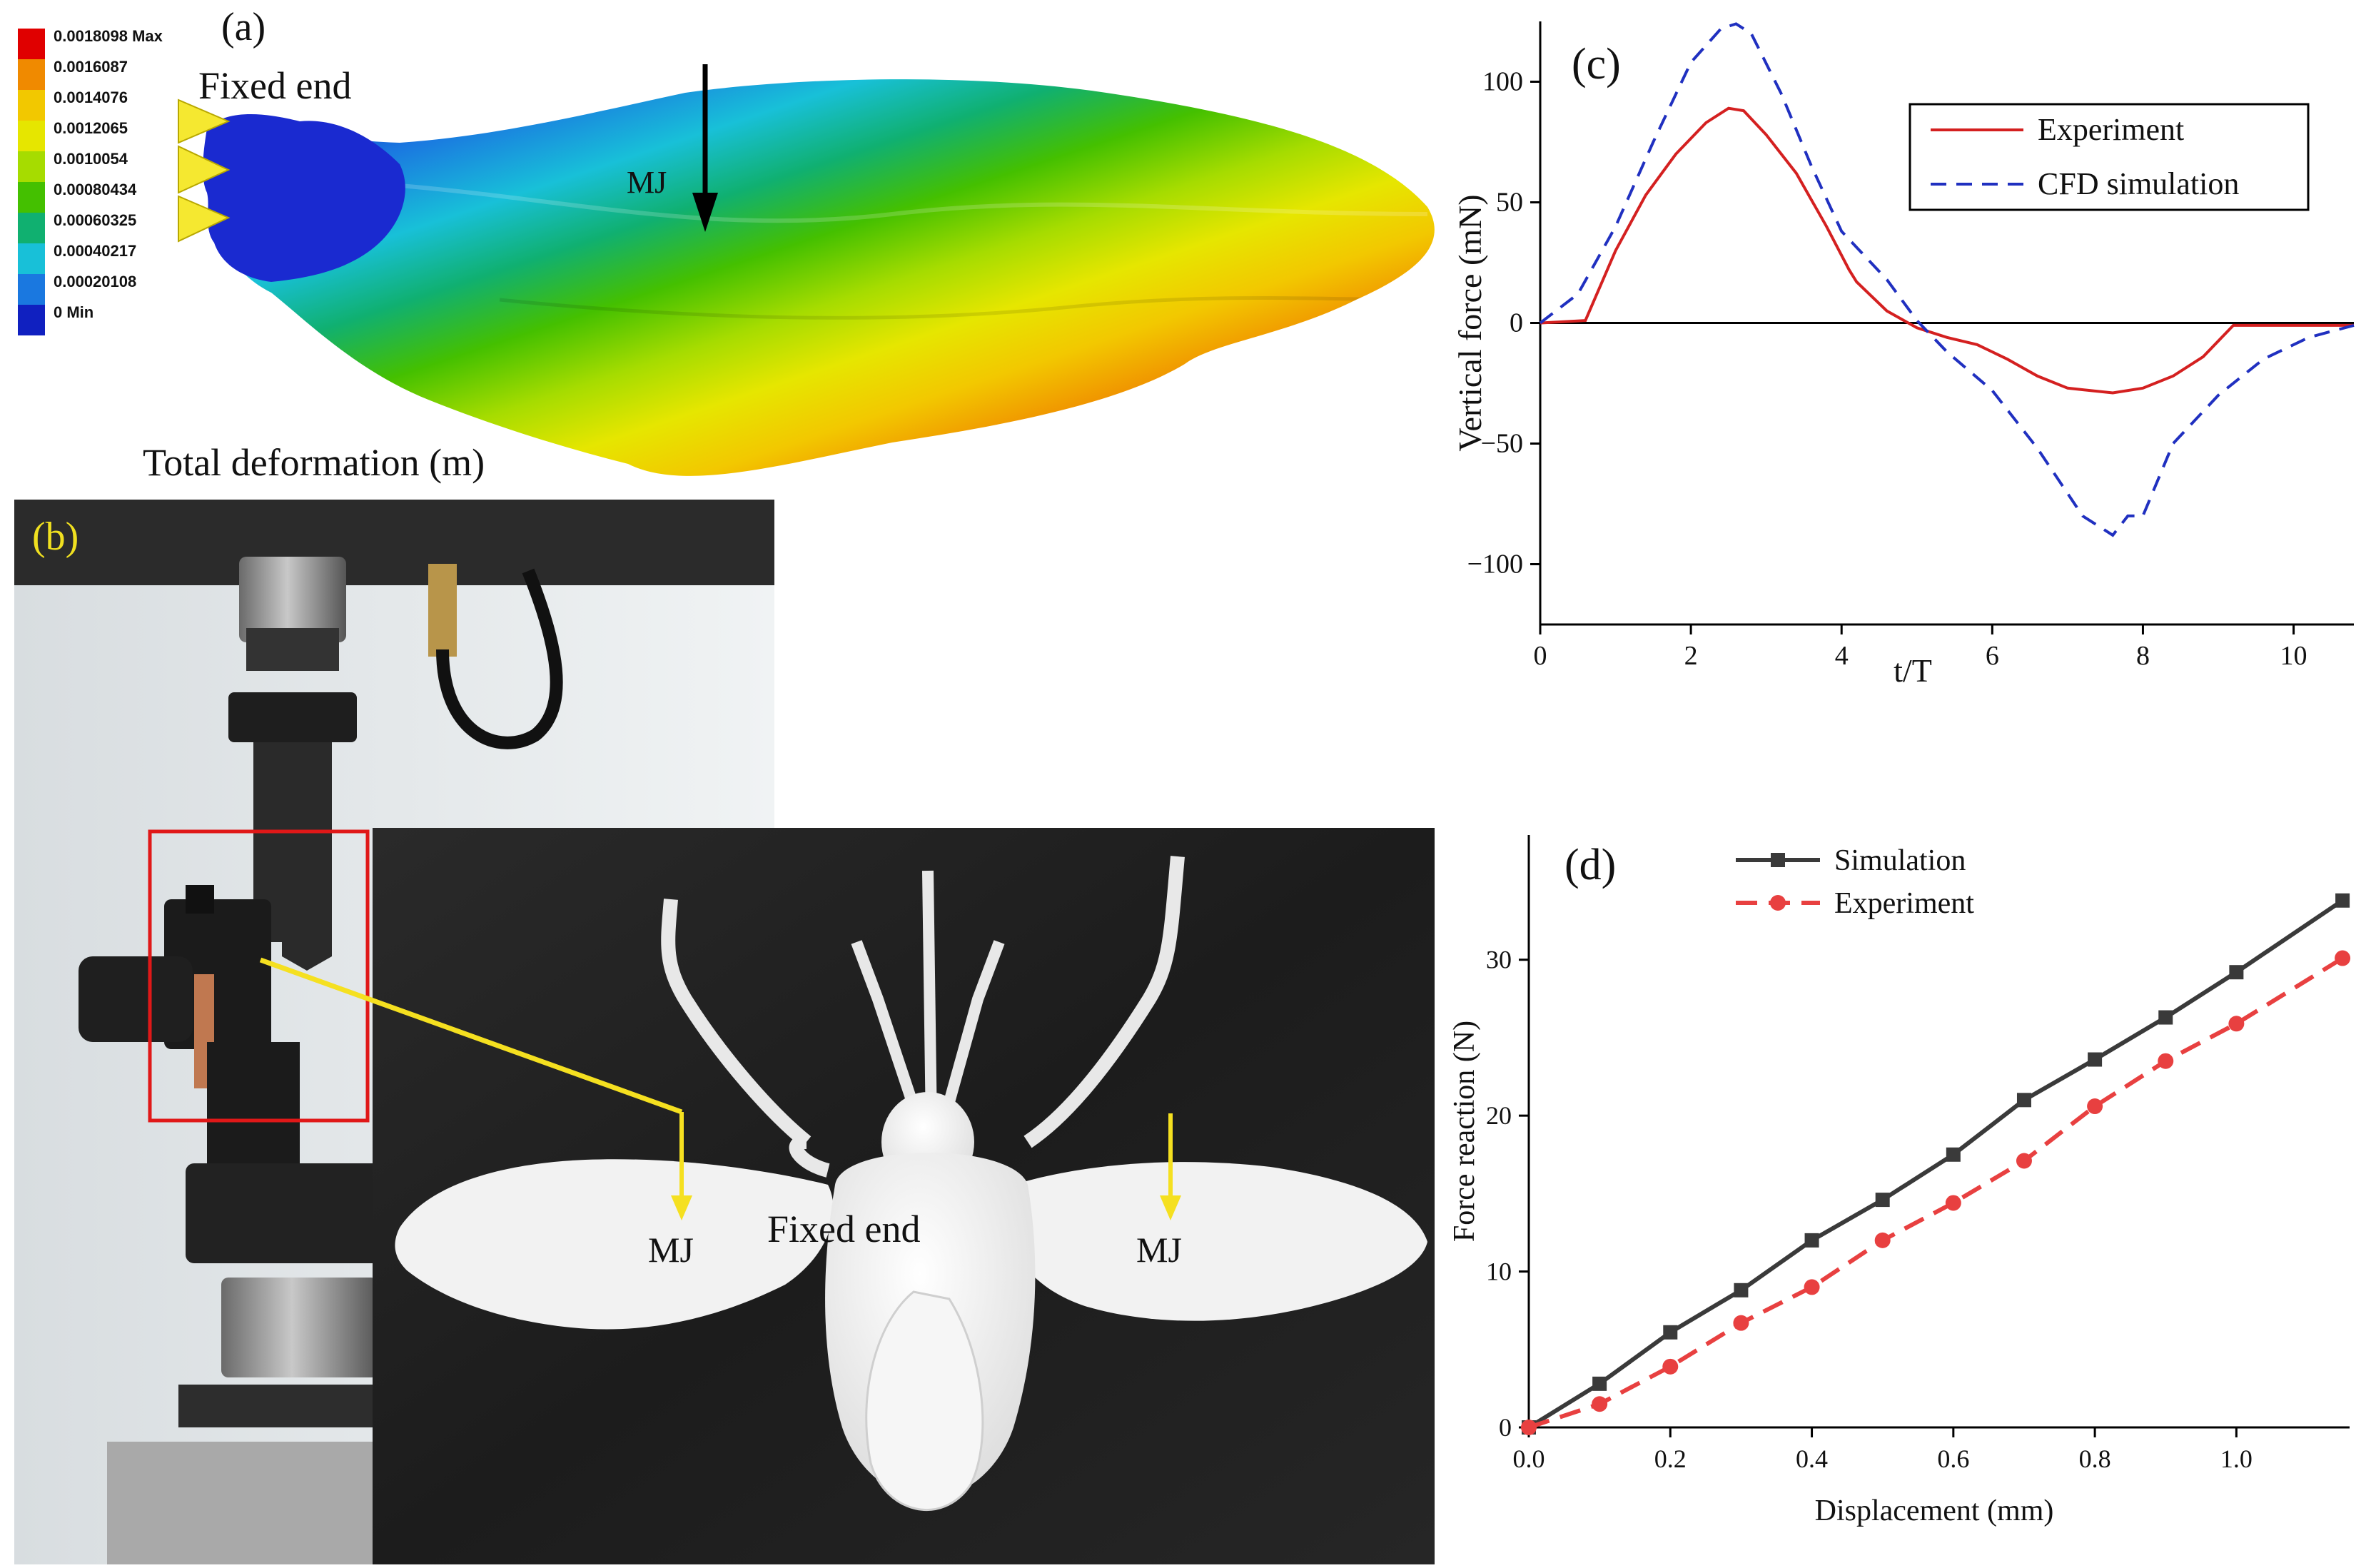 This screenshot has height=1568, width=2371. Describe the element at coordinates (1992, 656) in the screenshot. I see `x-tick-label: 6` at that location.